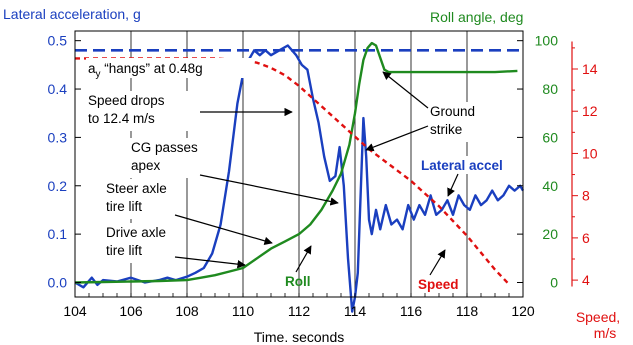 This screenshot has height=345, width=633. Describe the element at coordinates (58, 137) in the screenshot. I see `left-tick-label-0.3: 0.3` at that location.